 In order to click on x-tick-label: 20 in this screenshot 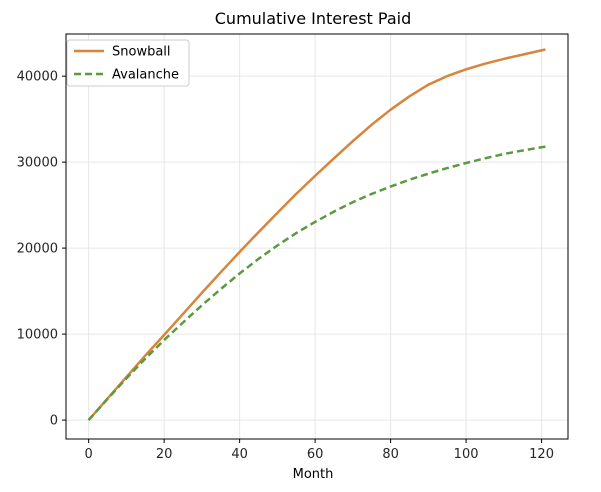, I will do `click(164, 454)`.